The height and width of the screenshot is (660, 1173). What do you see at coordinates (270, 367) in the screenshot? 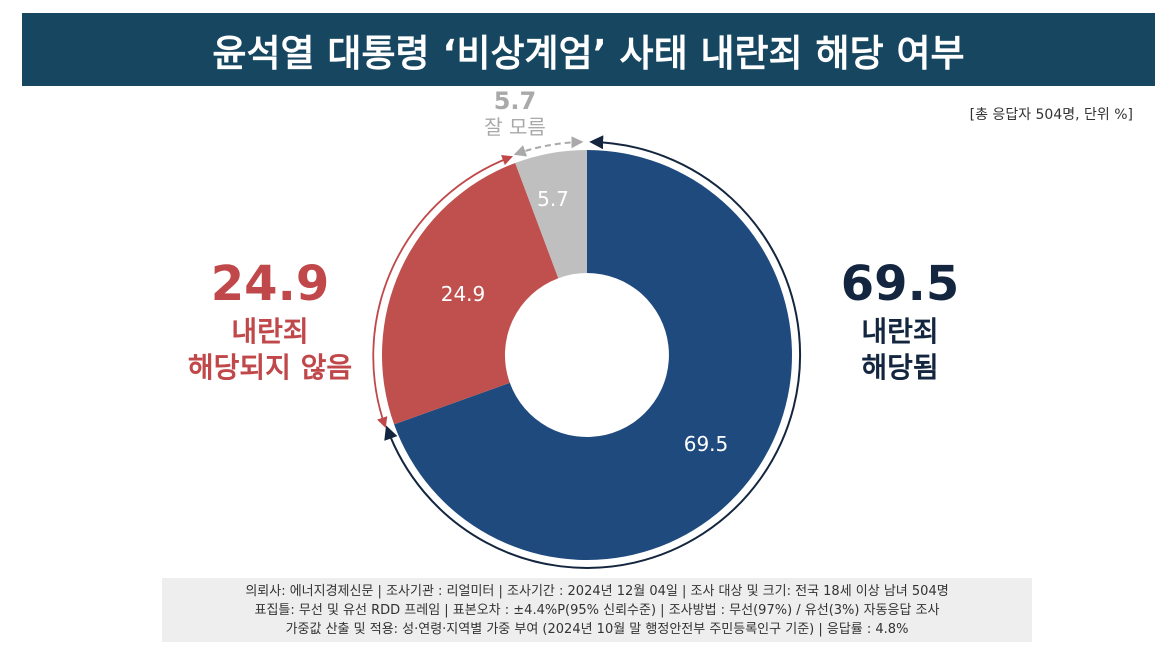
I see `callout-no-label-line2: 해당되지 않음` at bounding box center [270, 367].